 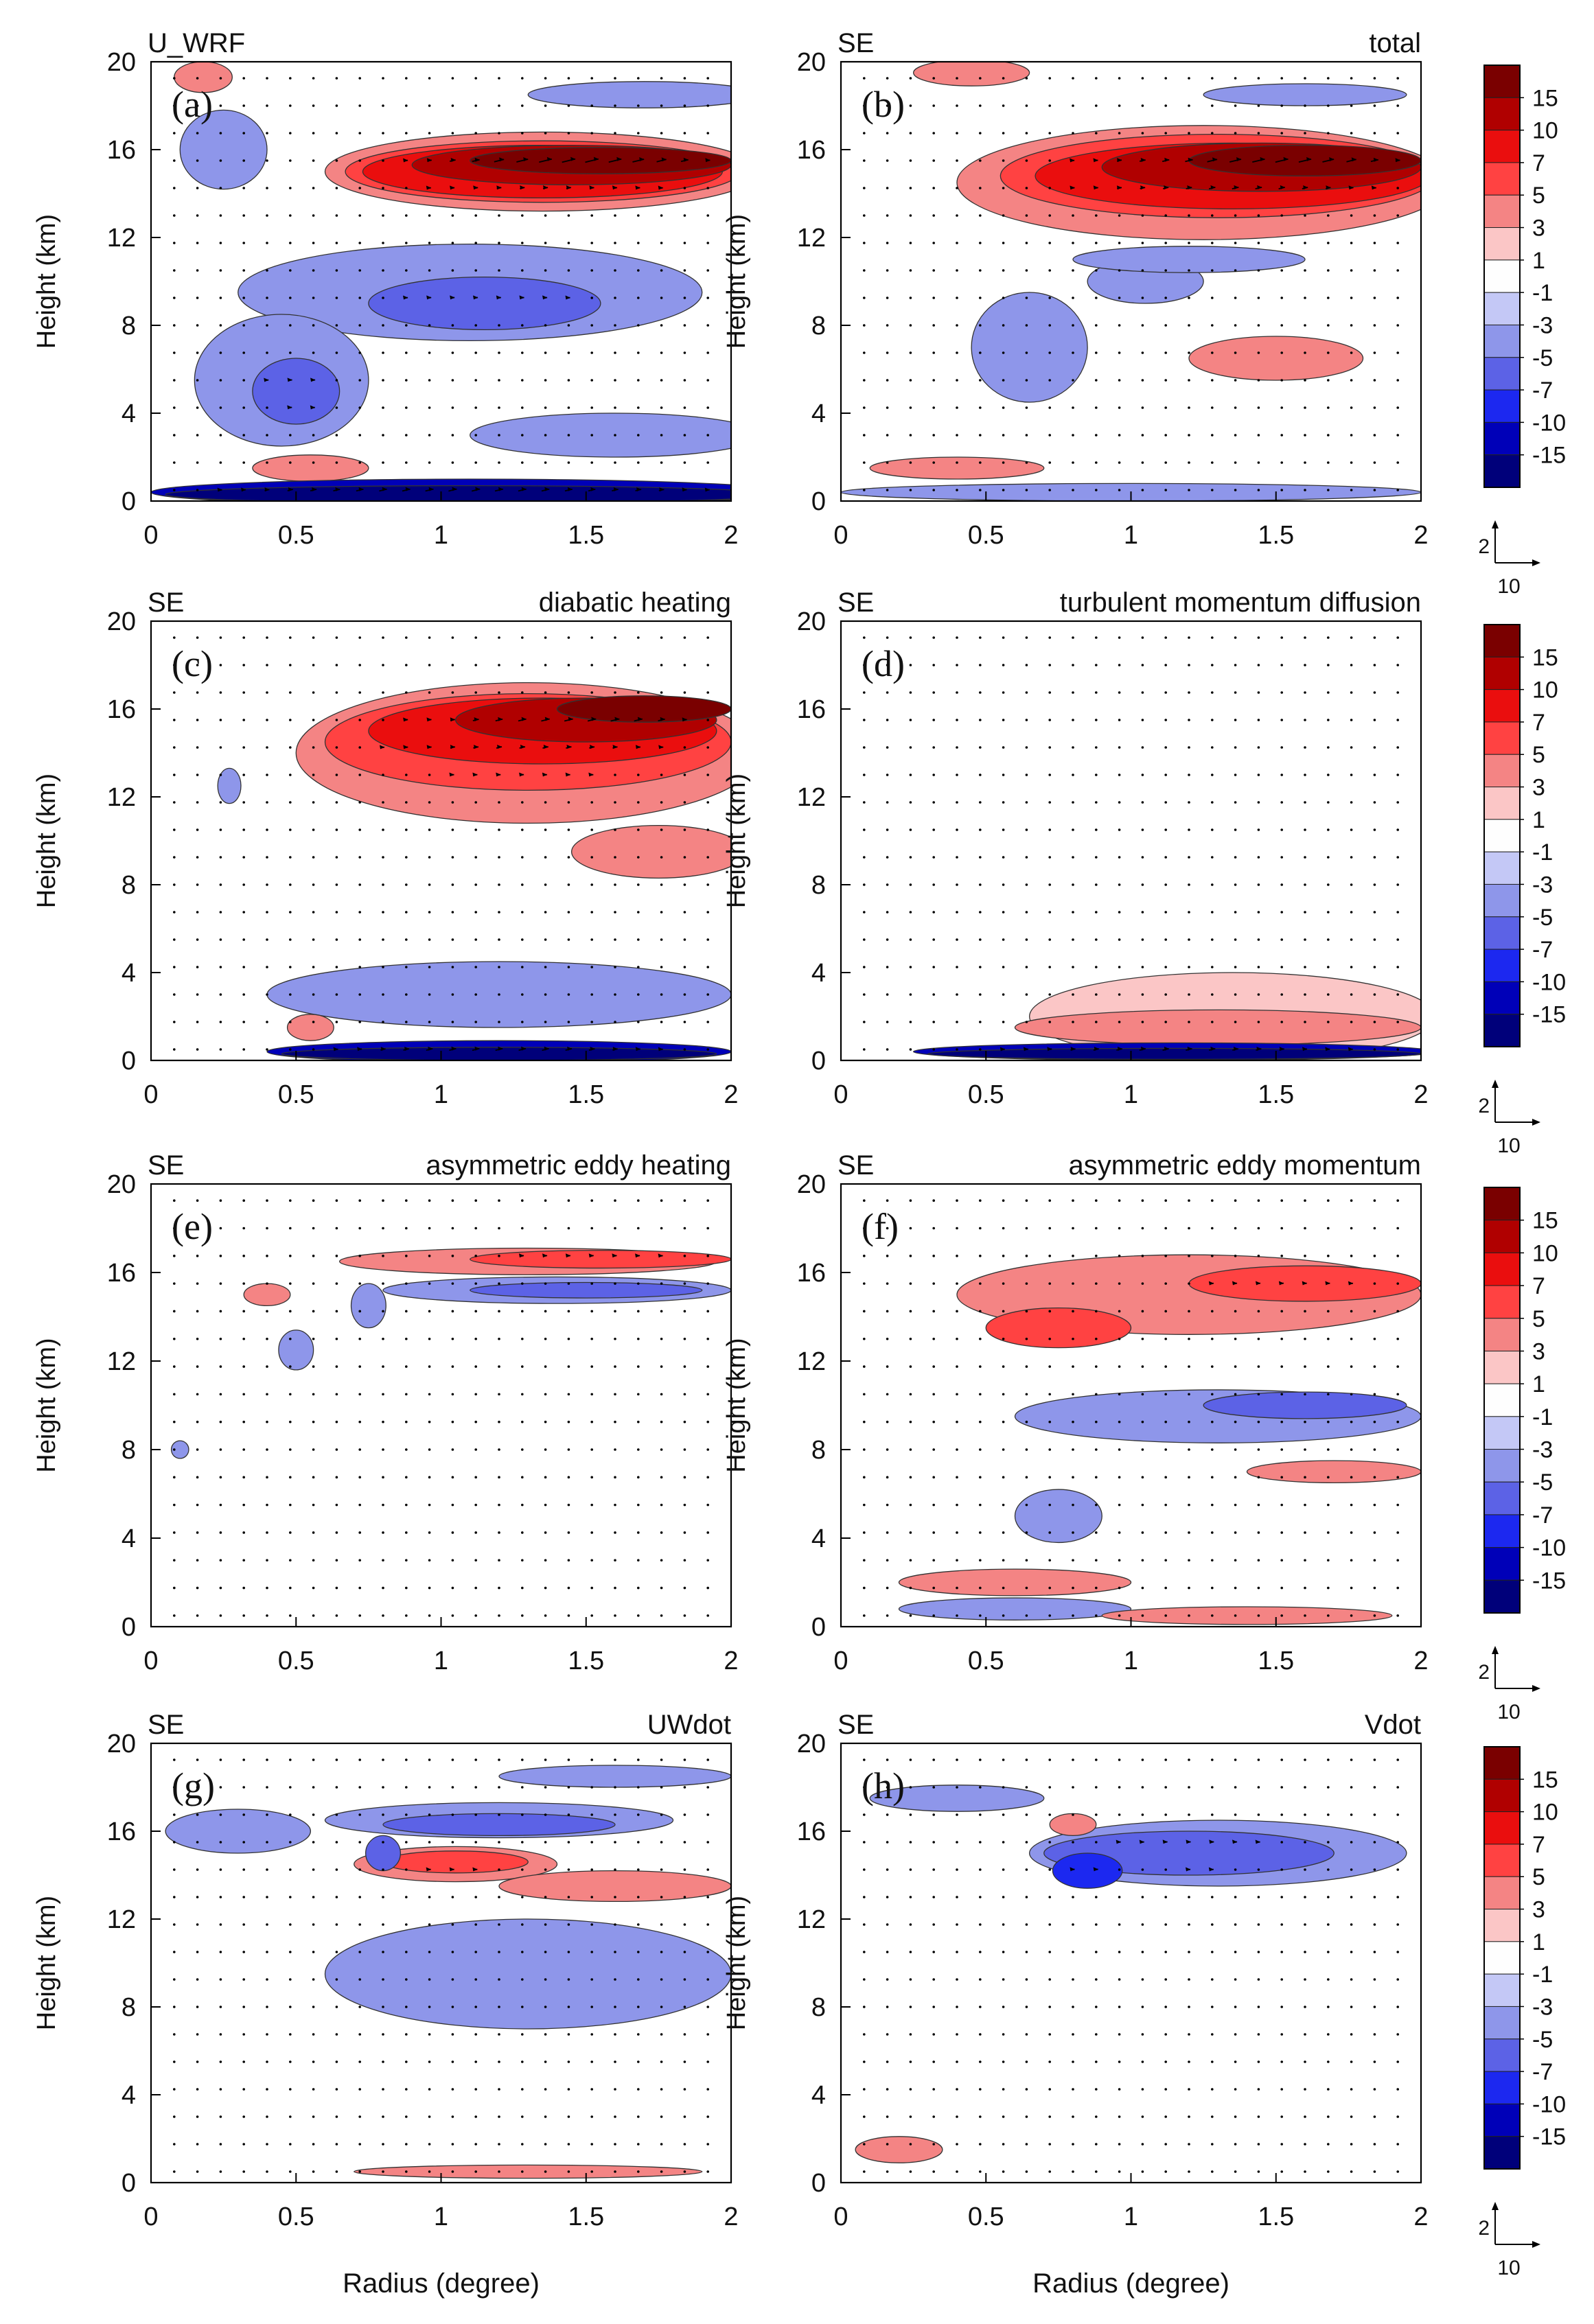 What do you see at coordinates (296, 1661) in the screenshot?
I see `x-tick-label: 0.5` at bounding box center [296, 1661].